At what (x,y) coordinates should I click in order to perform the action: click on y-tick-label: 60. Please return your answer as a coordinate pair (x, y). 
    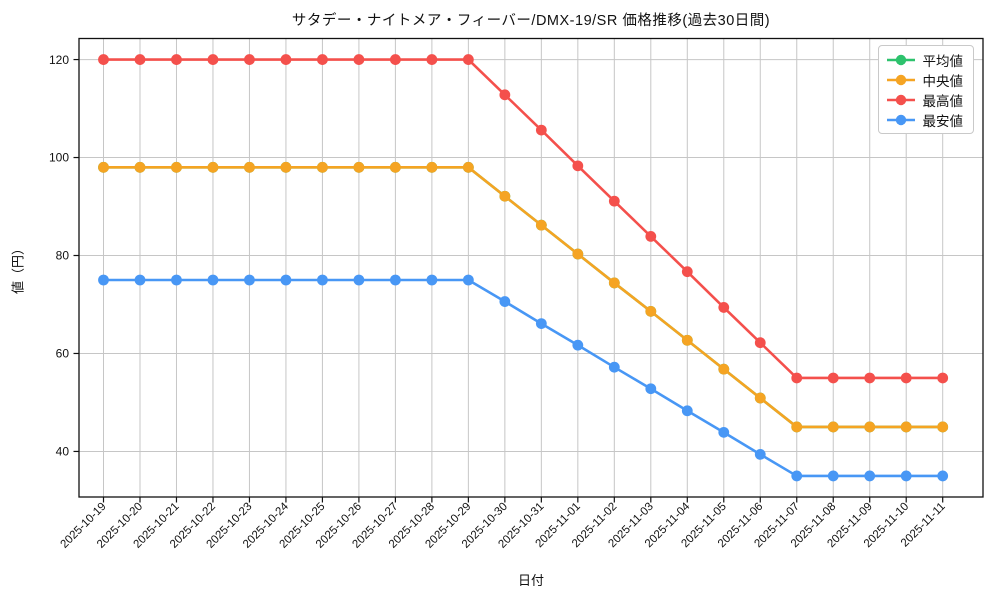
    Looking at the image, I should click on (63, 354).